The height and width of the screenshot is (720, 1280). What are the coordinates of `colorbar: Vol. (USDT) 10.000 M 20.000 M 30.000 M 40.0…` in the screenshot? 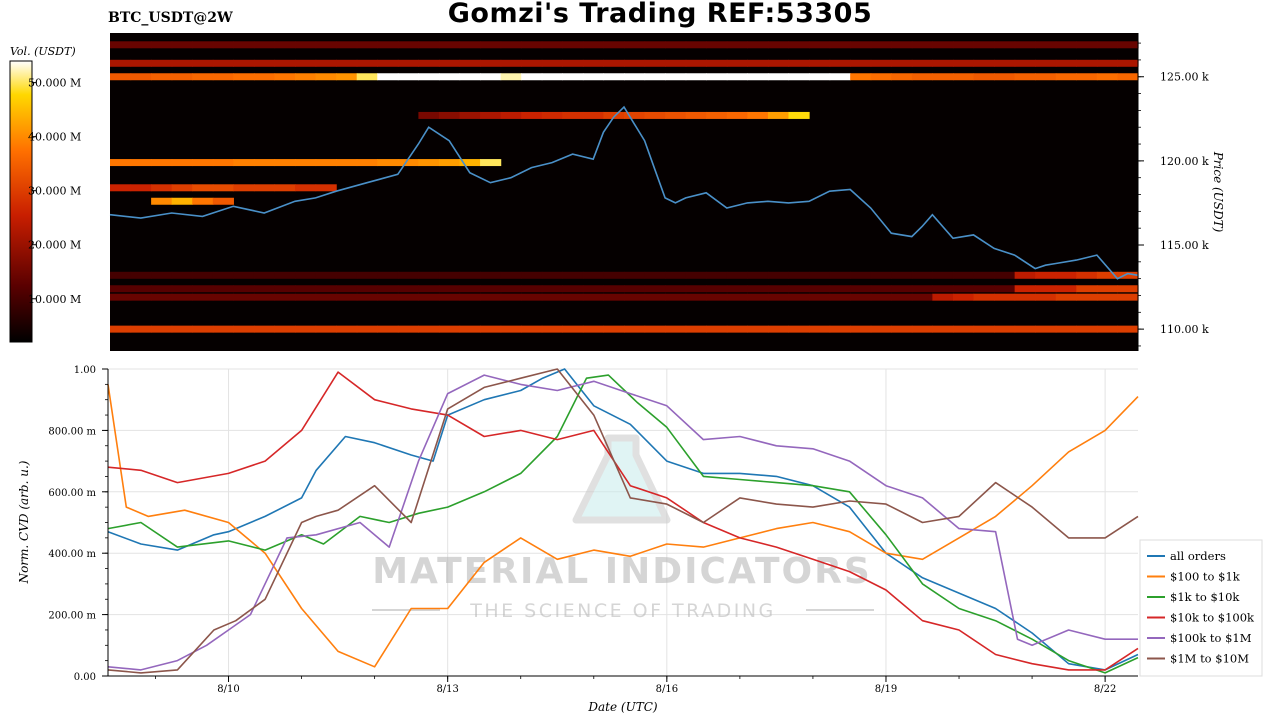 It's located at (45, 194).